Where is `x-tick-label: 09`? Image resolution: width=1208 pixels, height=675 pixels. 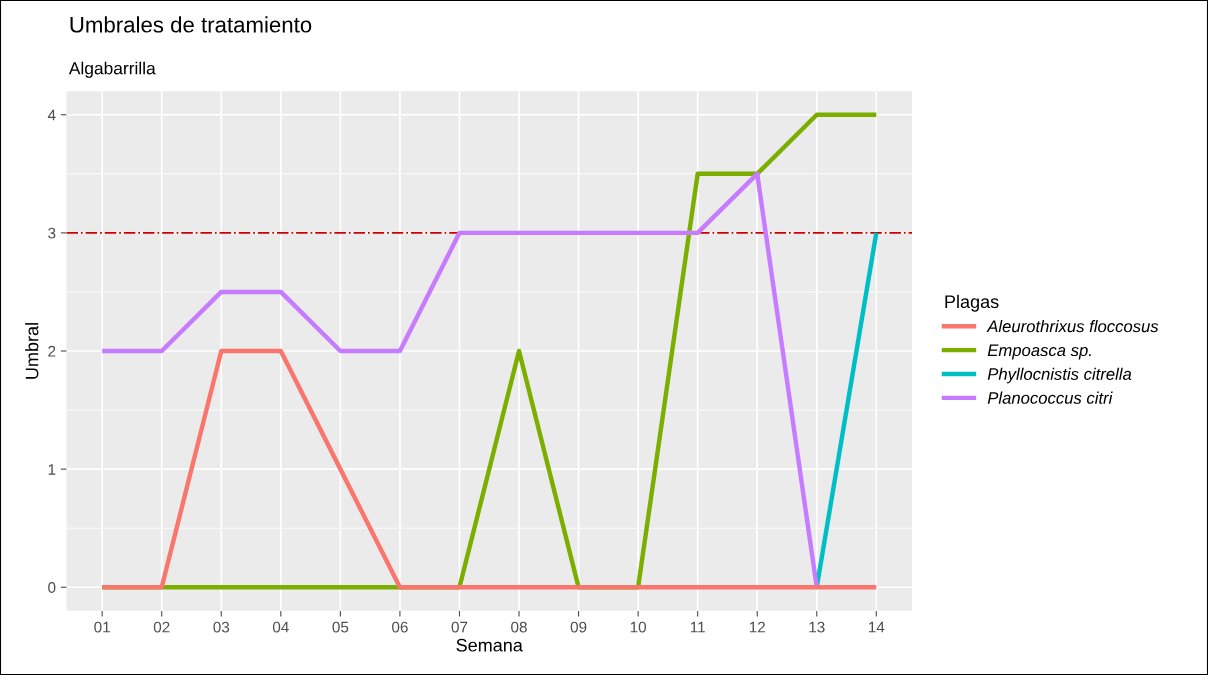 x-tick-label: 09 is located at coordinates (578, 627).